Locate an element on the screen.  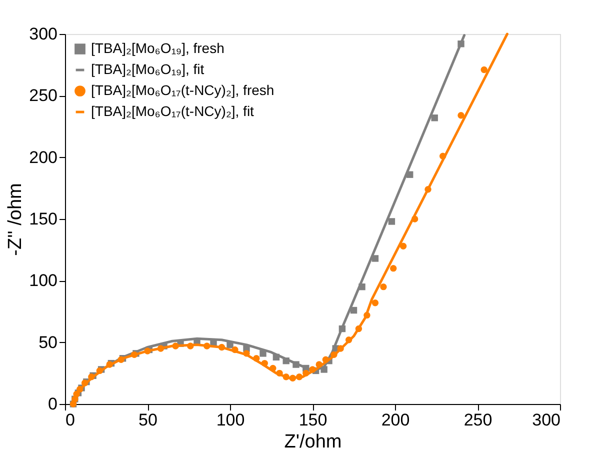
y-tick-label: 300 is located at coordinates (43, 34).